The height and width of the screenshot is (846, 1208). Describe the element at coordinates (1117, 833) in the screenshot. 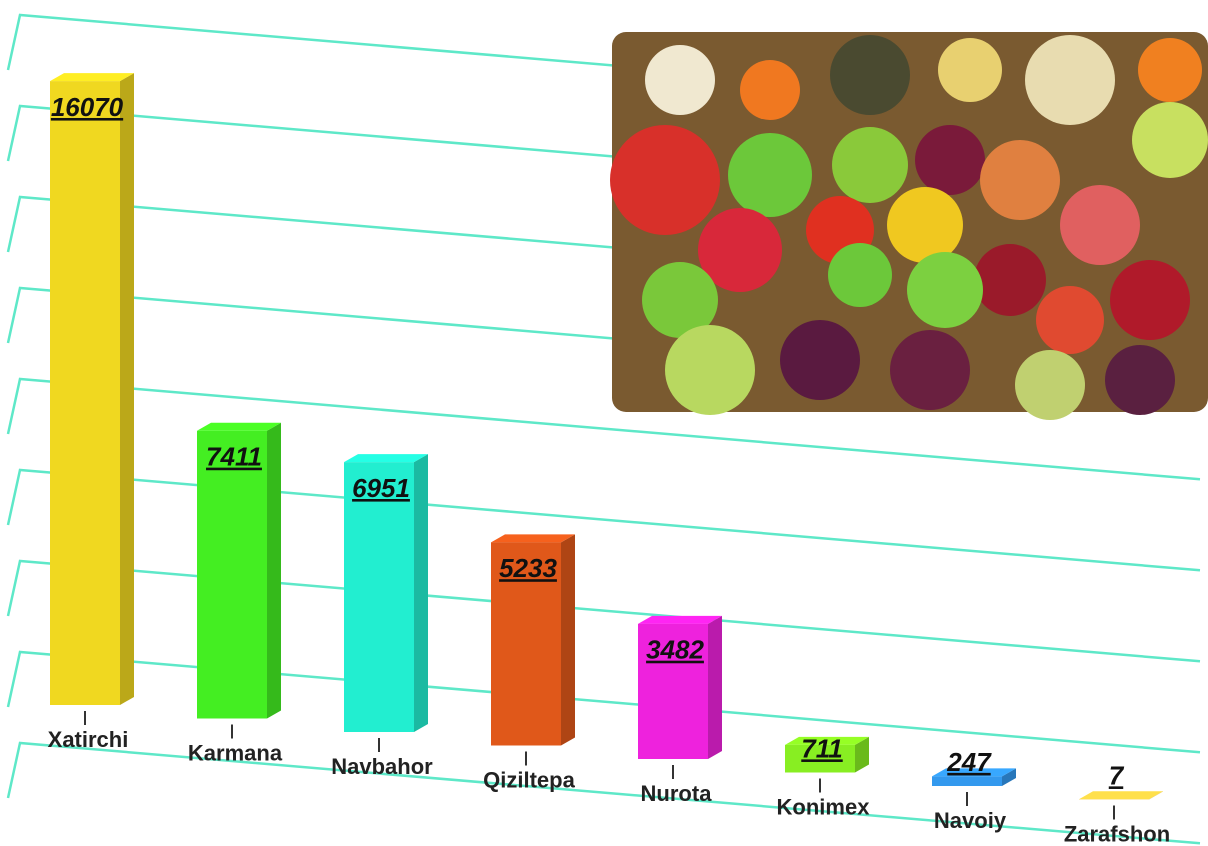

I see `x-tick-label: Zarafshon` at that location.